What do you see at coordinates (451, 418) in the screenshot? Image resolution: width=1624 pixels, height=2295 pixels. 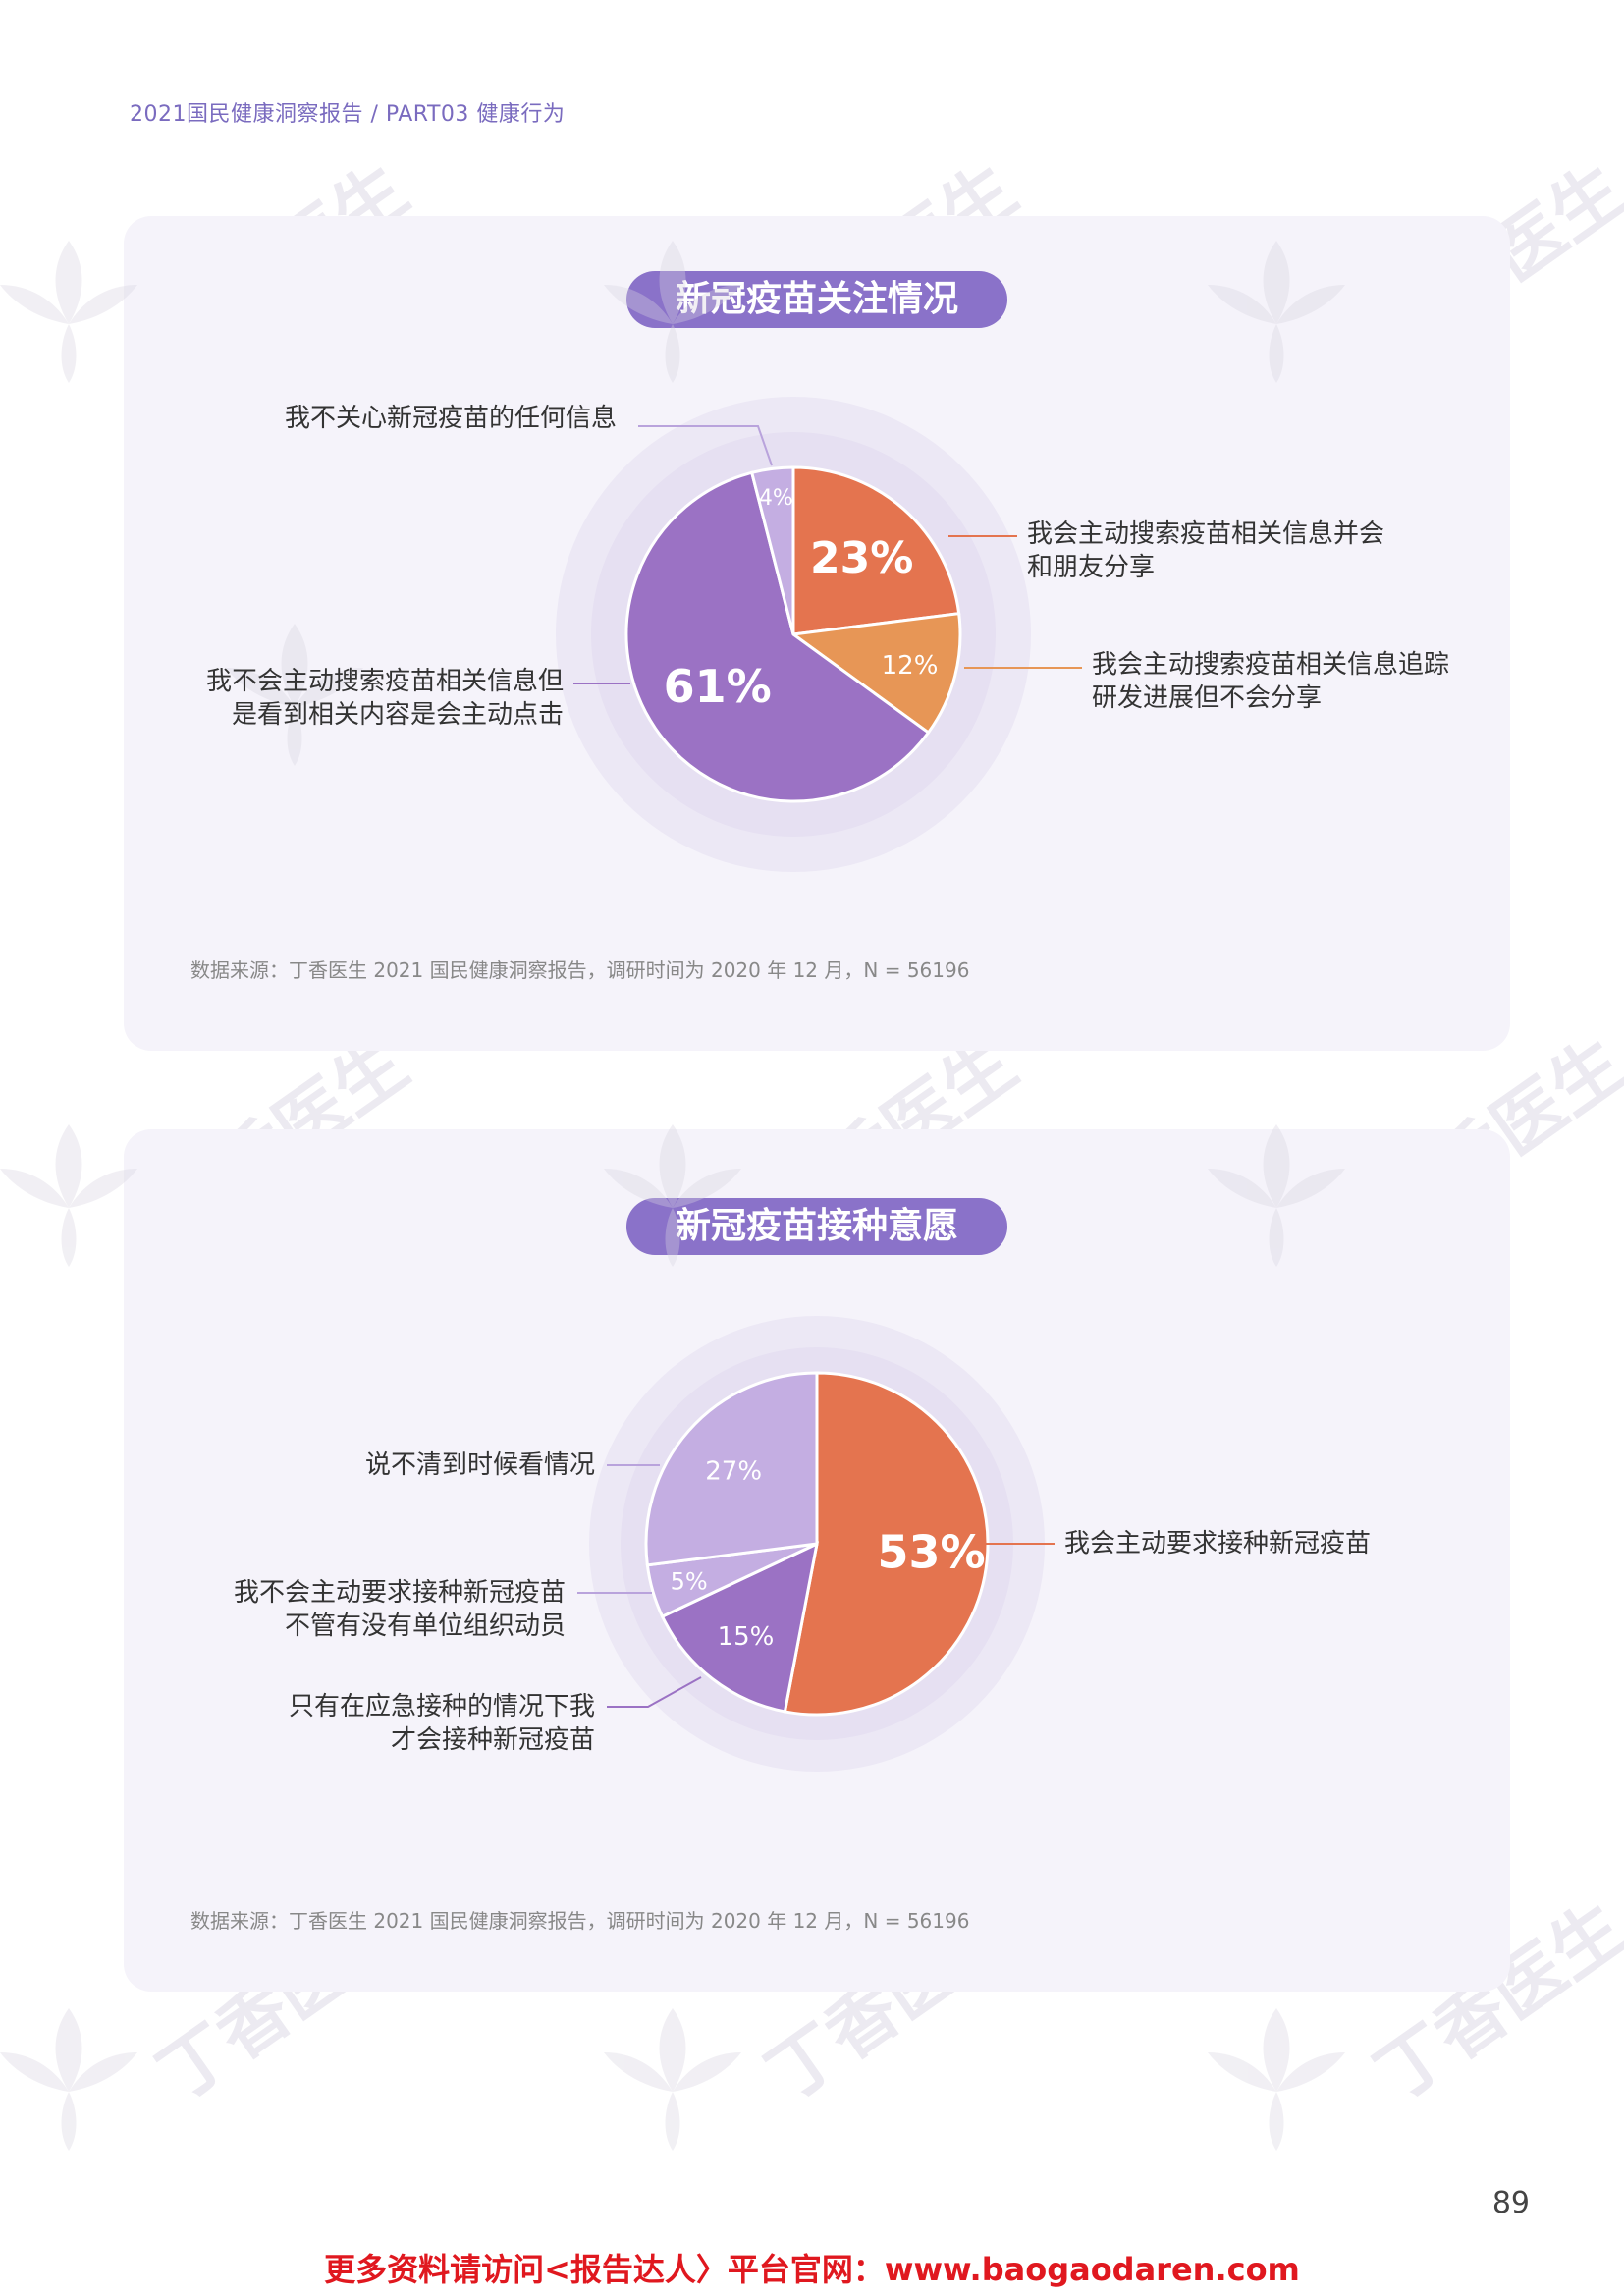 I see `slice-category-label: 我不关心新冠疫苗的任何信息` at bounding box center [451, 418].